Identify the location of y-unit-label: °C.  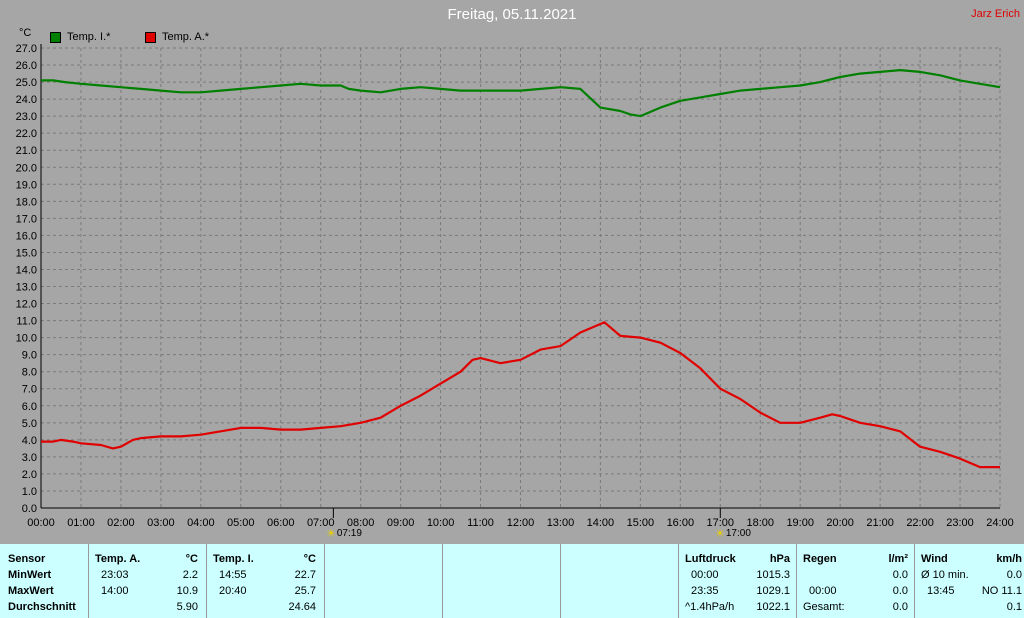
(25, 33).